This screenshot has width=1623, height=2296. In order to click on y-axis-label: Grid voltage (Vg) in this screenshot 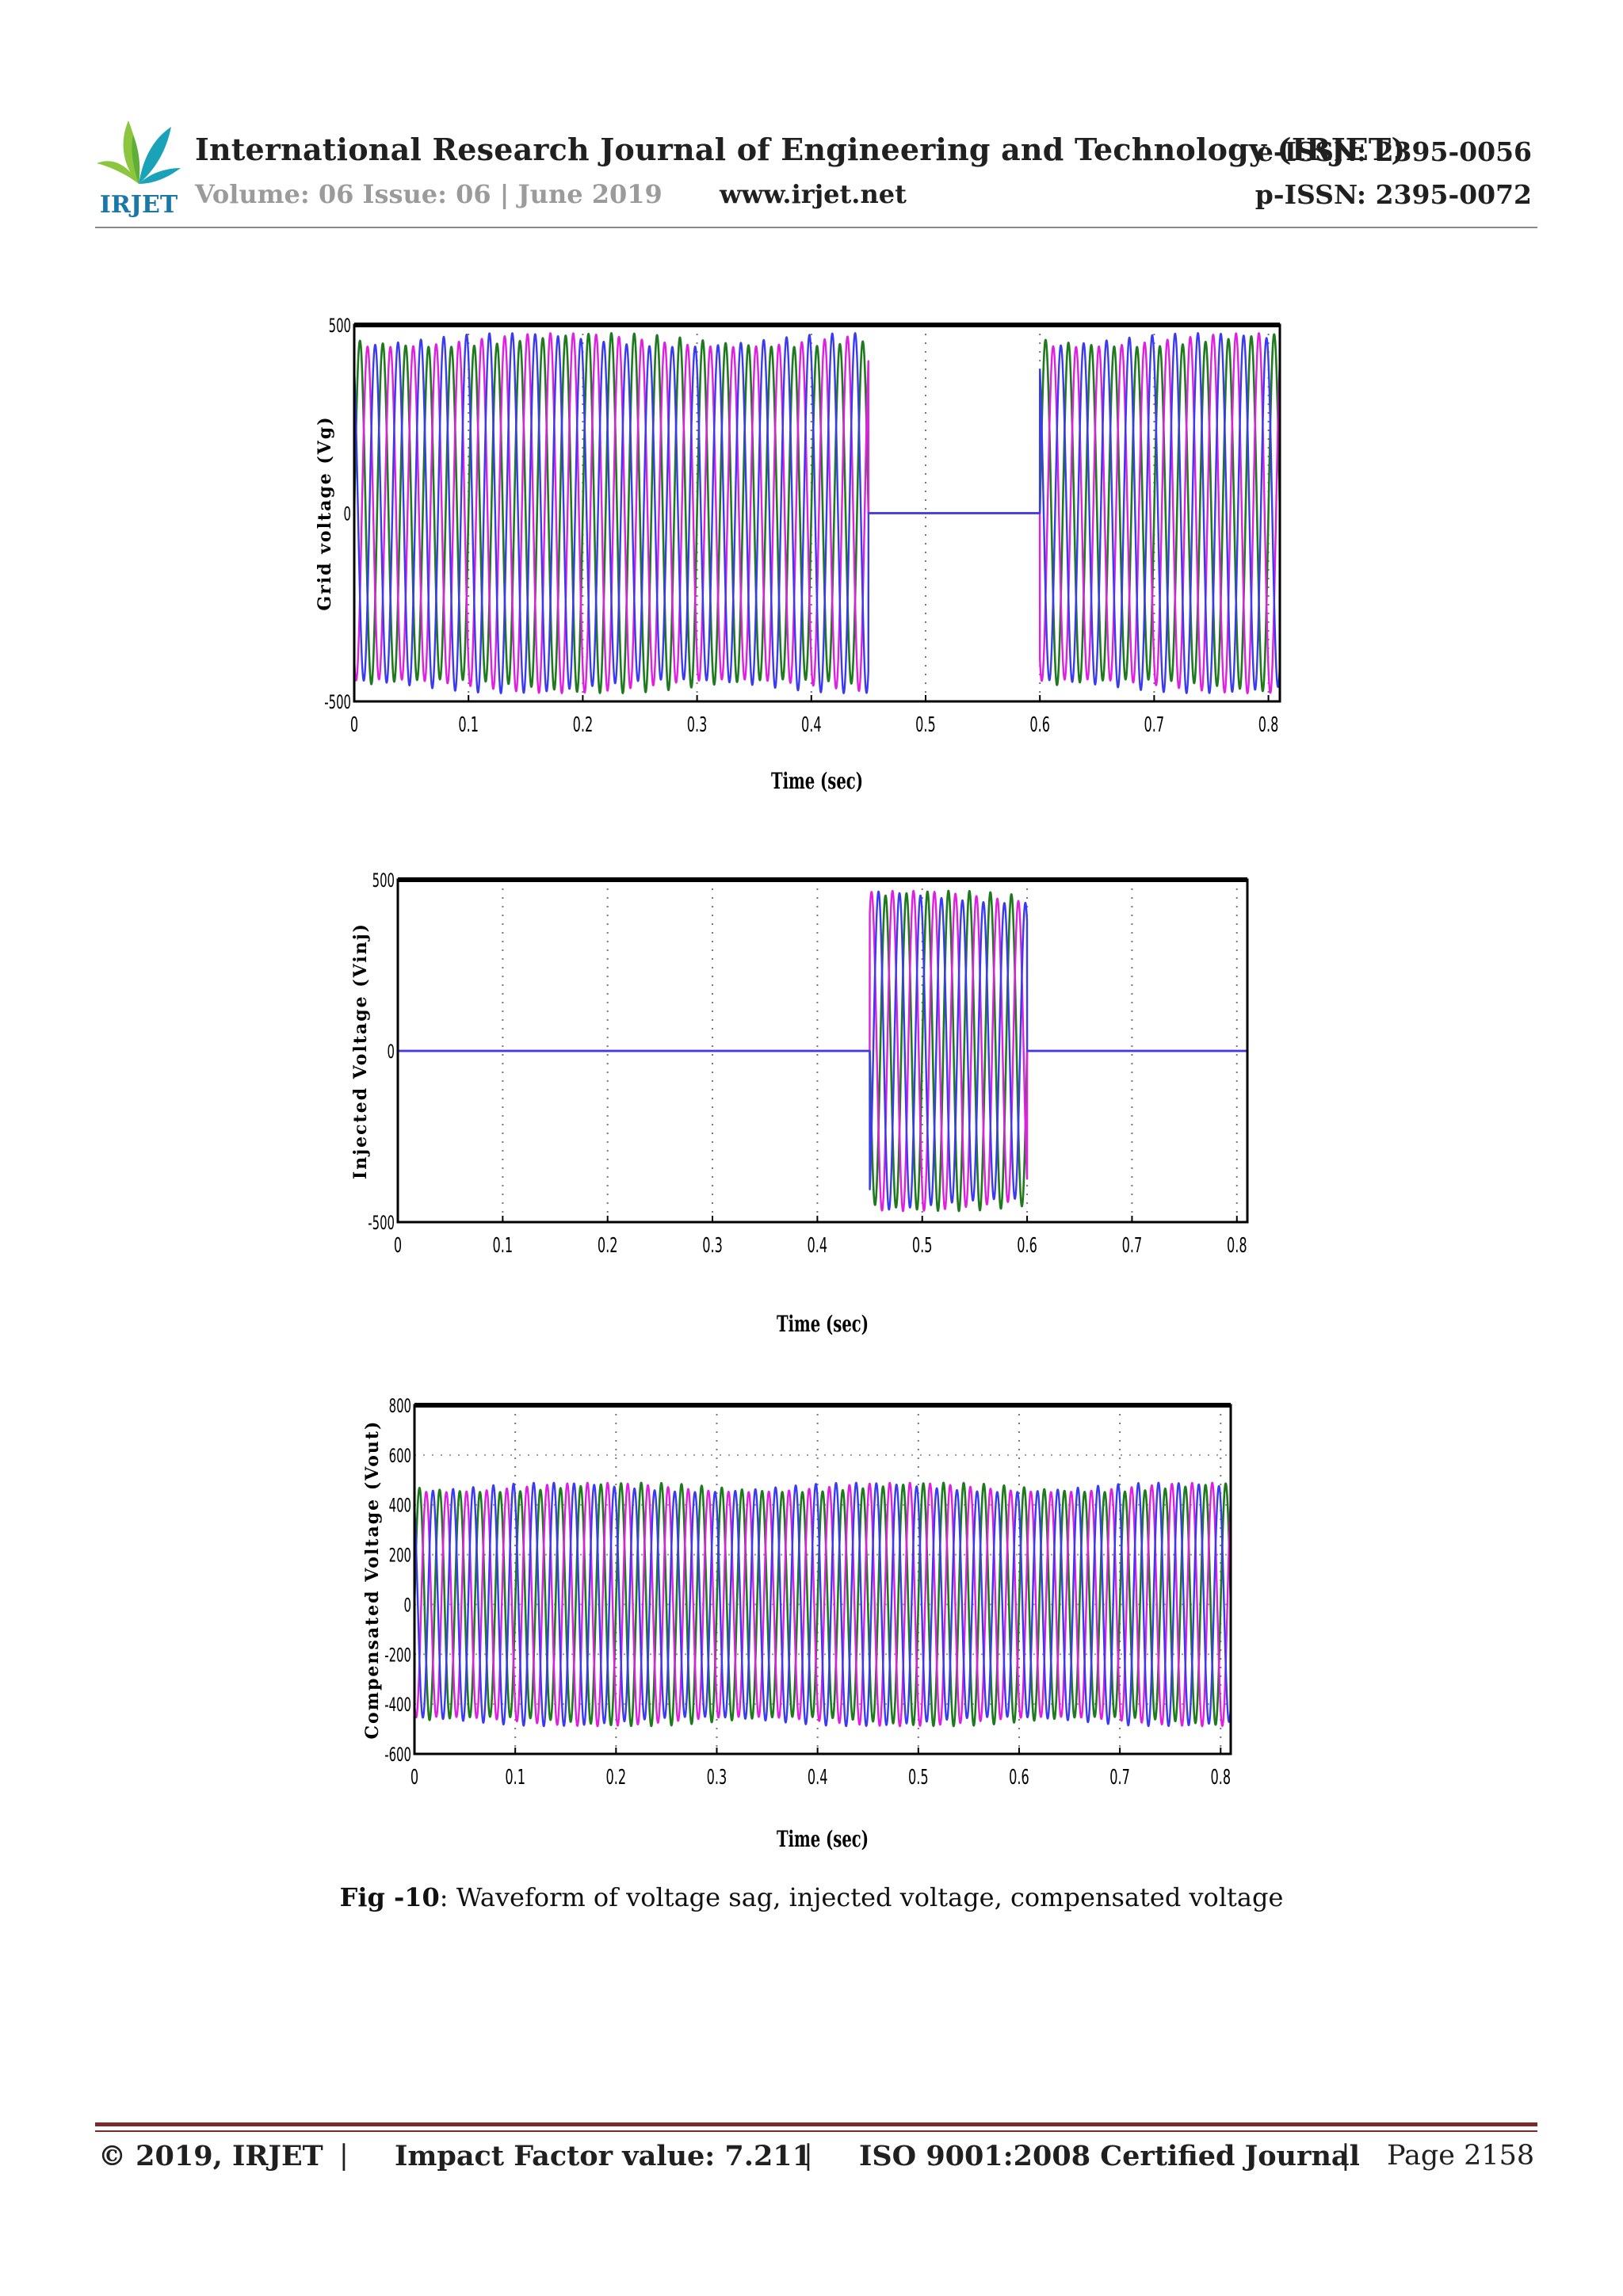, I will do `click(325, 512)`.